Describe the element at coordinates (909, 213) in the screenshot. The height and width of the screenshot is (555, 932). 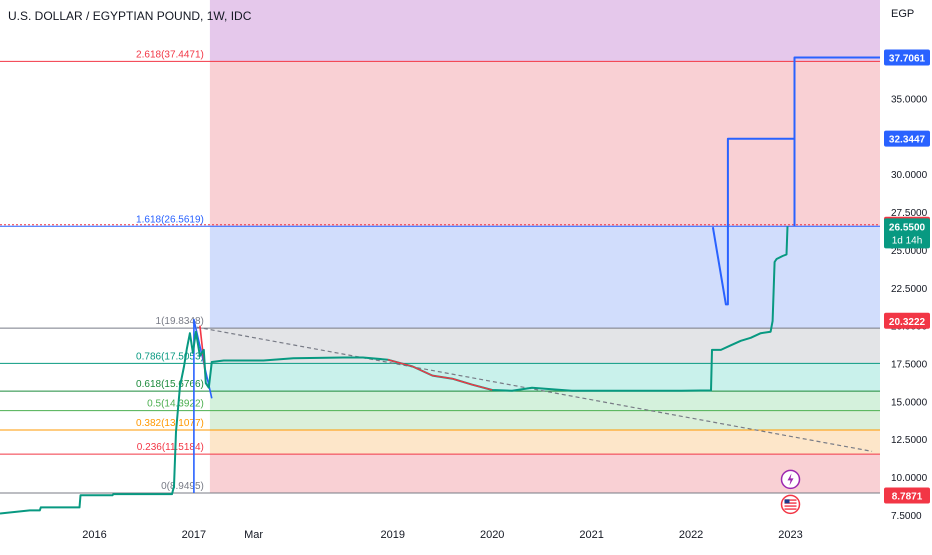
I see `y-tick-label-3: 27.5000` at that location.